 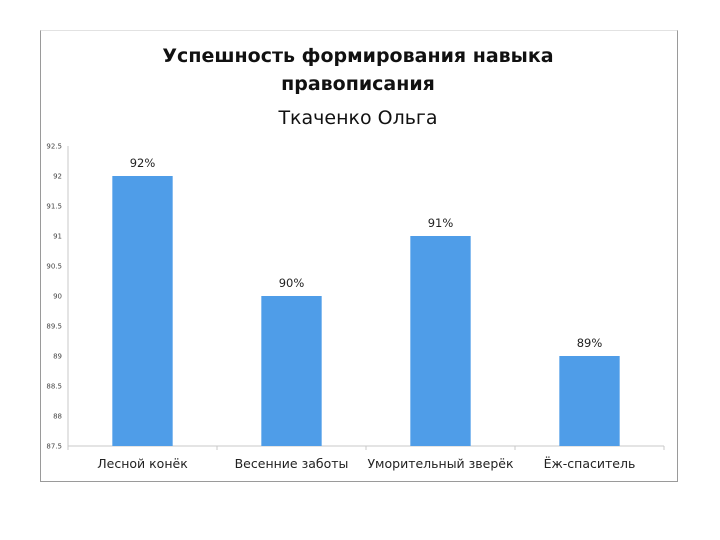 What do you see at coordinates (590, 463) in the screenshot?
I see `x-tick-label: Ёж-спаситель` at bounding box center [590, 463].